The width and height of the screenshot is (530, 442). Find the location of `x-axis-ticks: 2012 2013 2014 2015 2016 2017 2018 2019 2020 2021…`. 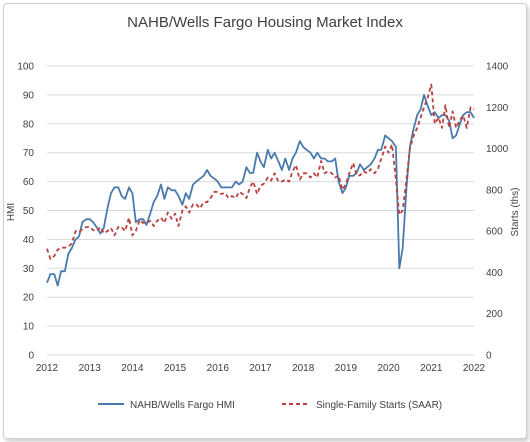

x-axis-ticks: 2012 2013 2014 2015 2016 2017 2018 2019 2020 2021… is located at coordinates (261, 368).